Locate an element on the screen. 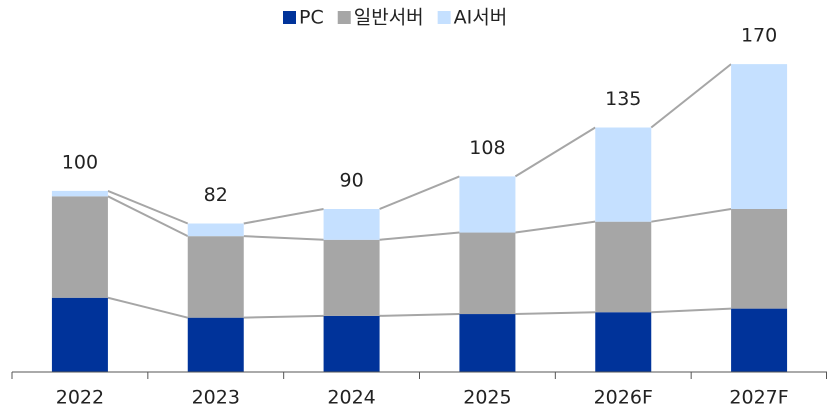  x-tick-label: 2022 is located at coordinates (80, 398).